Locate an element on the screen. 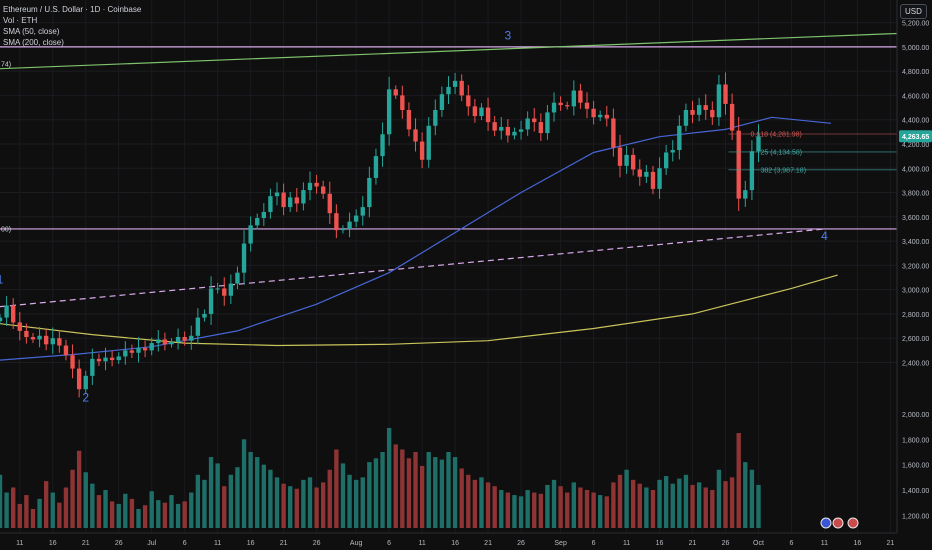  price-tick-label: 2,400.00 is located at coordinates (915, 364).